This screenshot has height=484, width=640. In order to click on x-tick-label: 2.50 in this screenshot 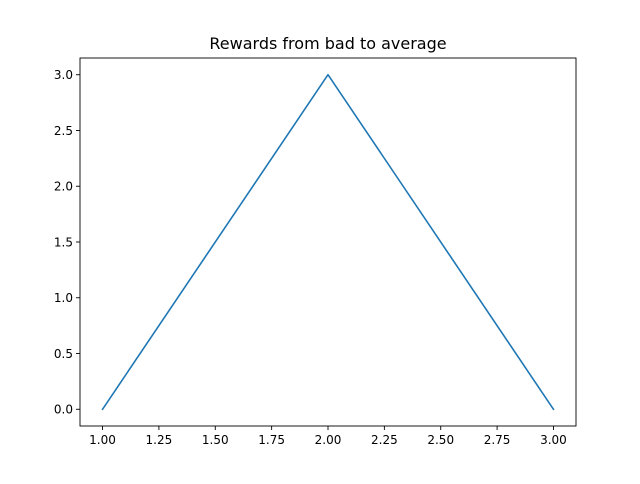, I will do `click(440, 440)`.